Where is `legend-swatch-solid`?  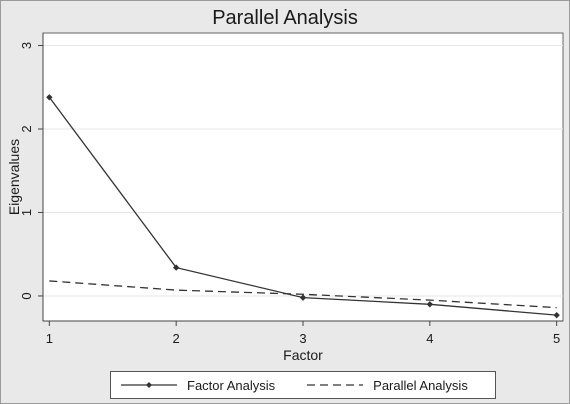 legend-swatch-solid is located at coordinates (149, 385).